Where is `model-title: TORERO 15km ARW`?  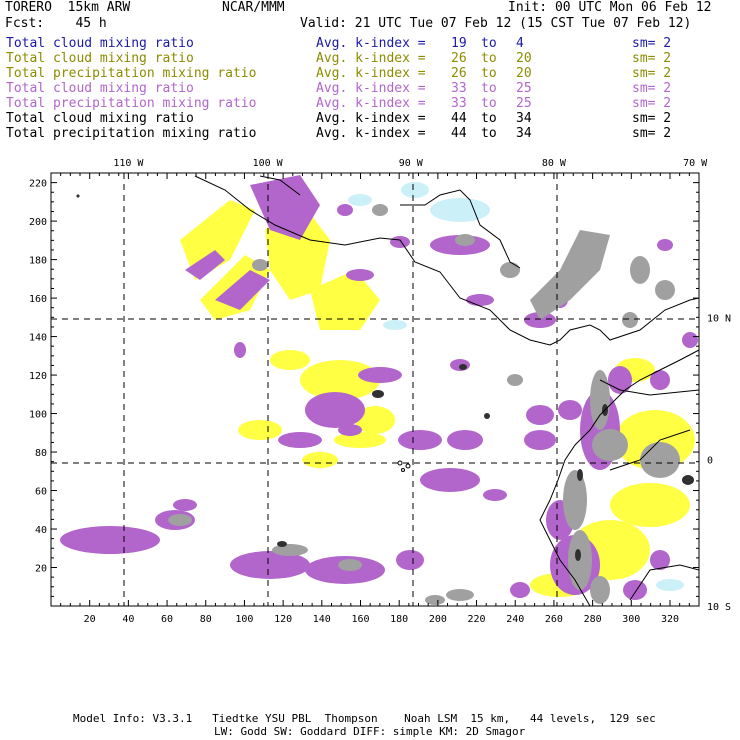 model-title: TORERO 15km ARW is located at coordinates (68, 7).